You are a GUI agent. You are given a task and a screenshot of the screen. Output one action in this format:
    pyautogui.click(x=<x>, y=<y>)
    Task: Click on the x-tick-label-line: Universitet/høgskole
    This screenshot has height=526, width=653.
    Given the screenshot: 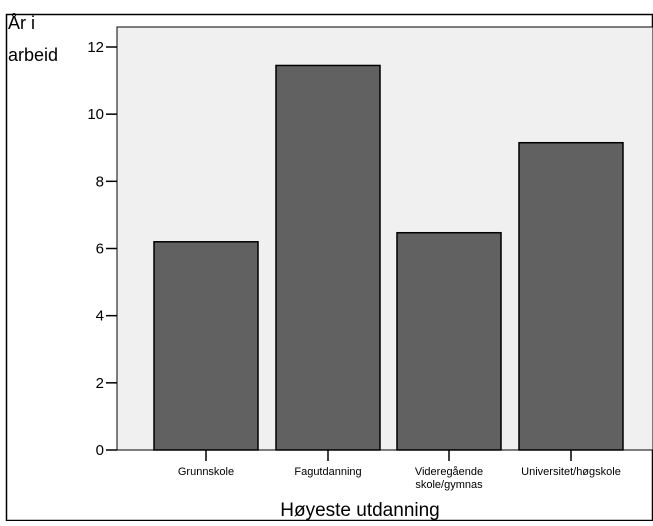 What is the action you would take?
    pyautogui.click(x=571, y=472)
    